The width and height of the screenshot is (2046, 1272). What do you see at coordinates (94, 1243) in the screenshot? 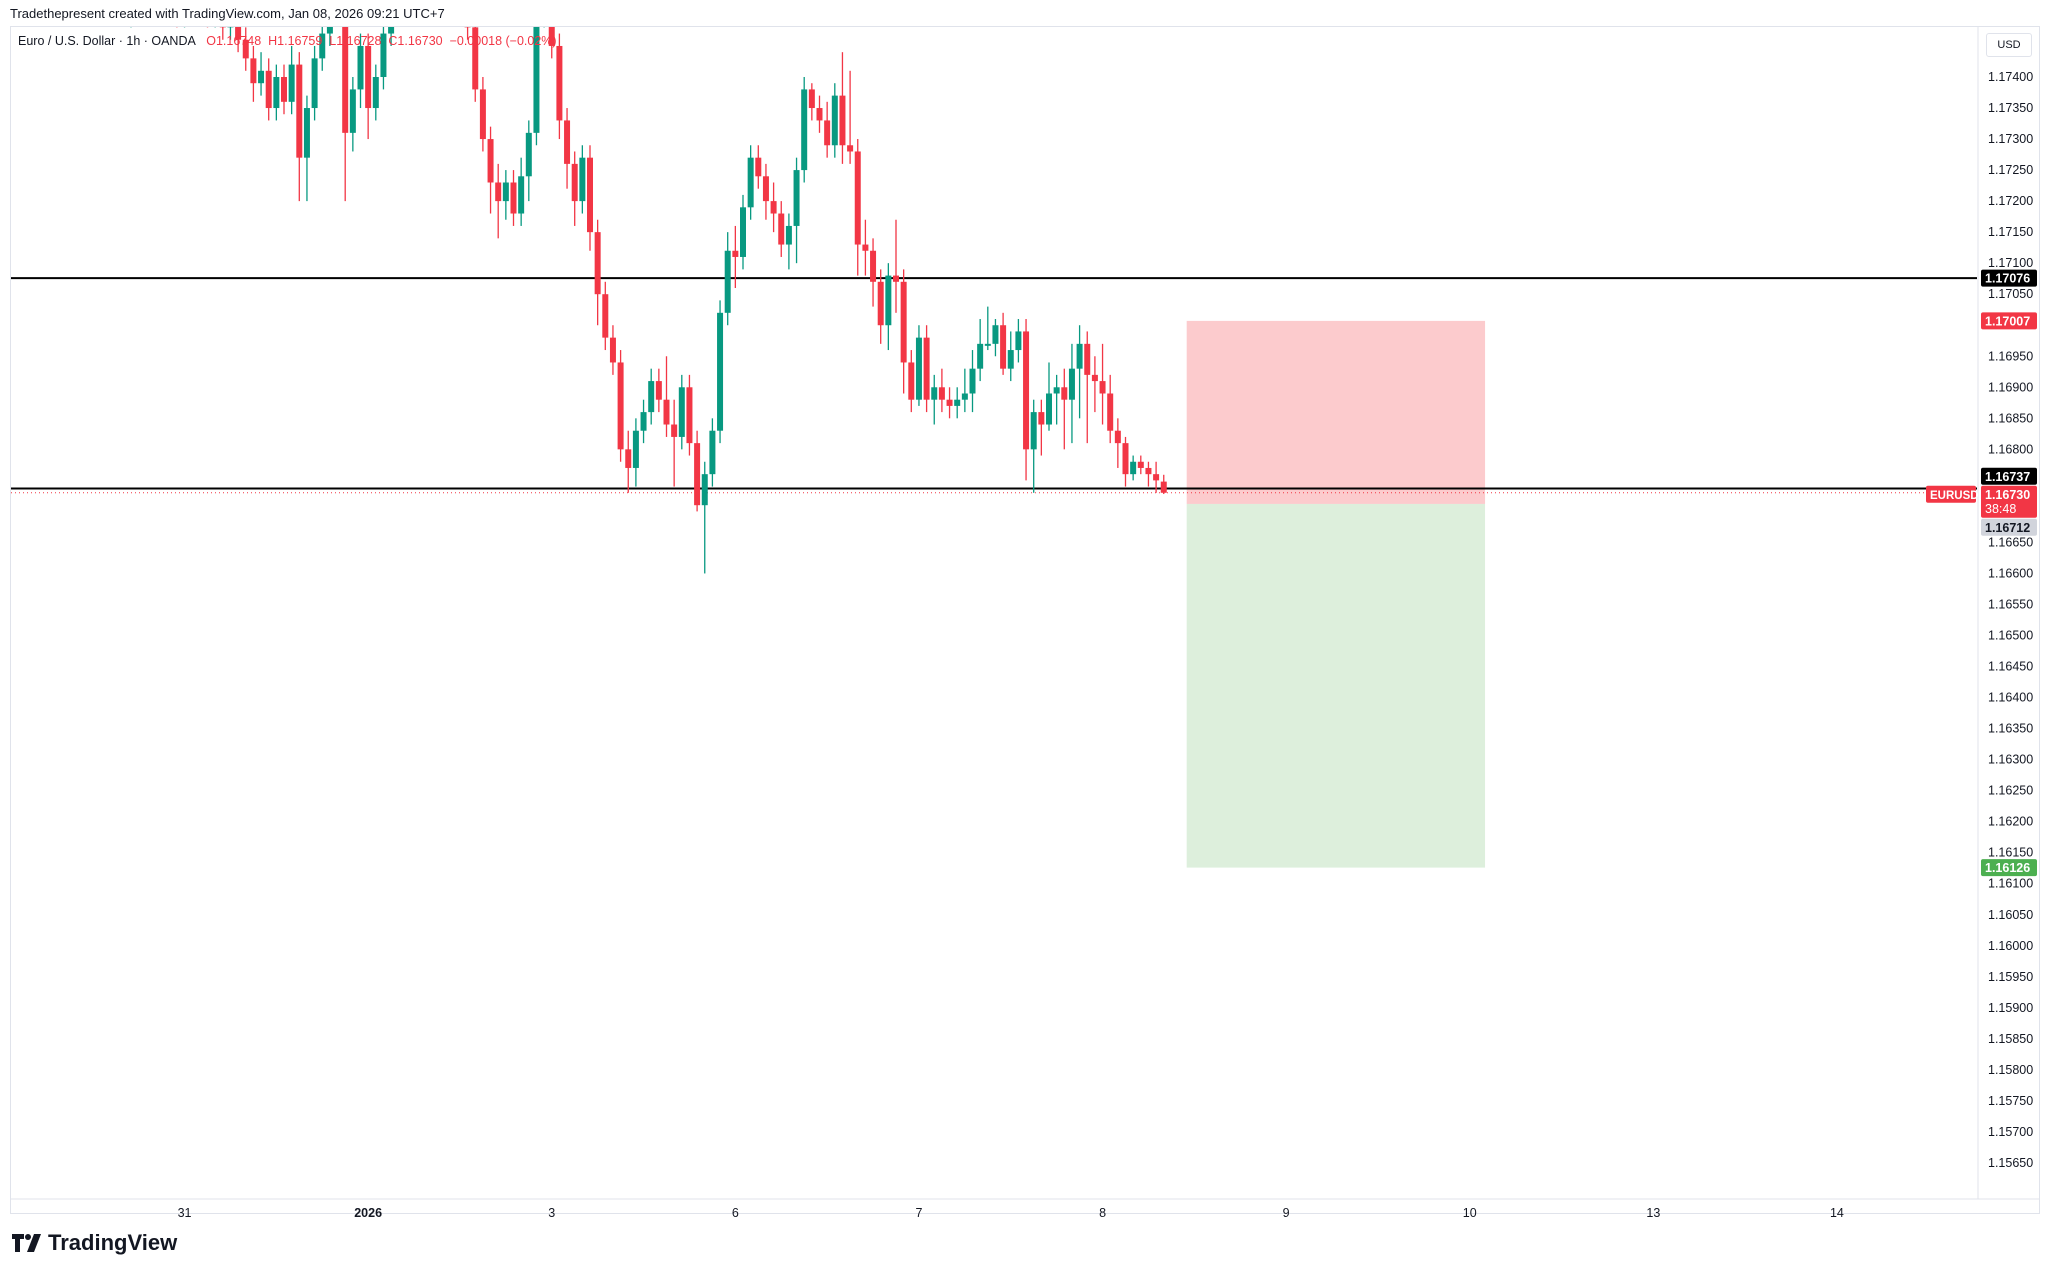
I see `tradingview-logo: TradingView` at bounding box center [94, 1243].